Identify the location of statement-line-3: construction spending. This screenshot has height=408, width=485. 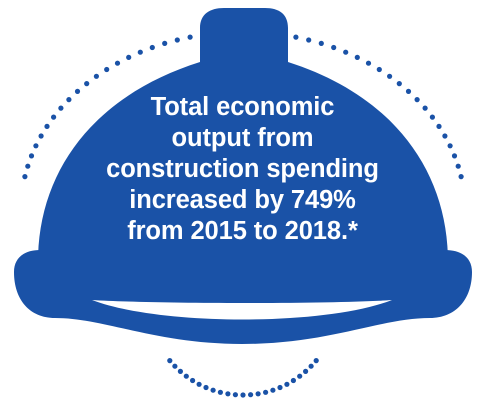
(242, 169).